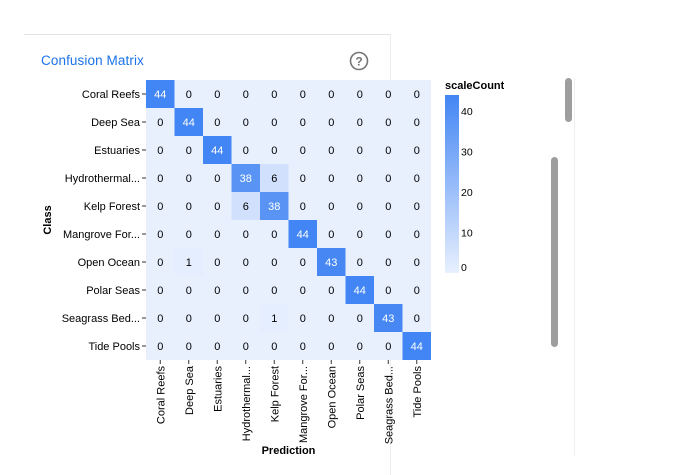 The image size is (679, 475). What do you see at coordinates (467, 193) in the screenshot?
I see `legend-tick-label: 20` at bounding box center [467, 193].